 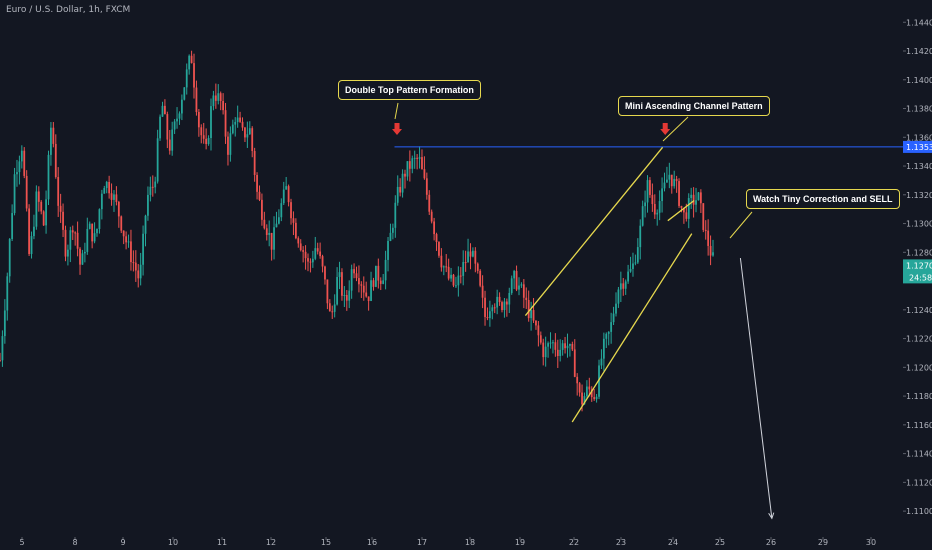 I want to click on price-tick-label: 1.11800, so click(x=919, y=396).